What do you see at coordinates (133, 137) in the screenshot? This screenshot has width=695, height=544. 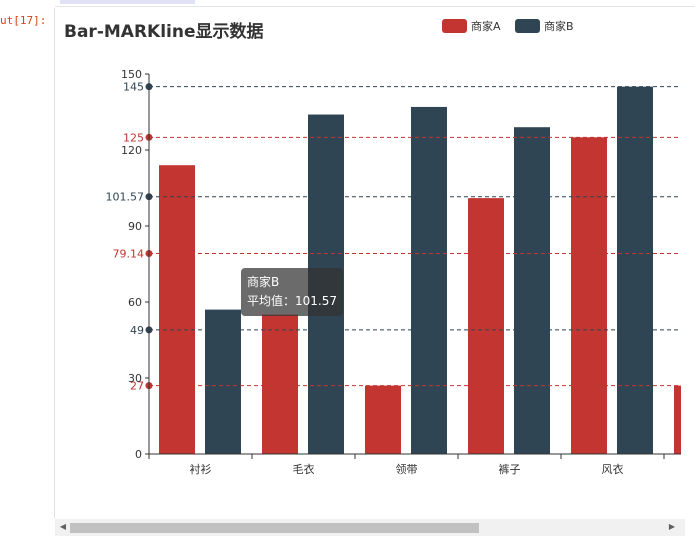 I see `markline-label: 125` at bounding box center [133, 137].